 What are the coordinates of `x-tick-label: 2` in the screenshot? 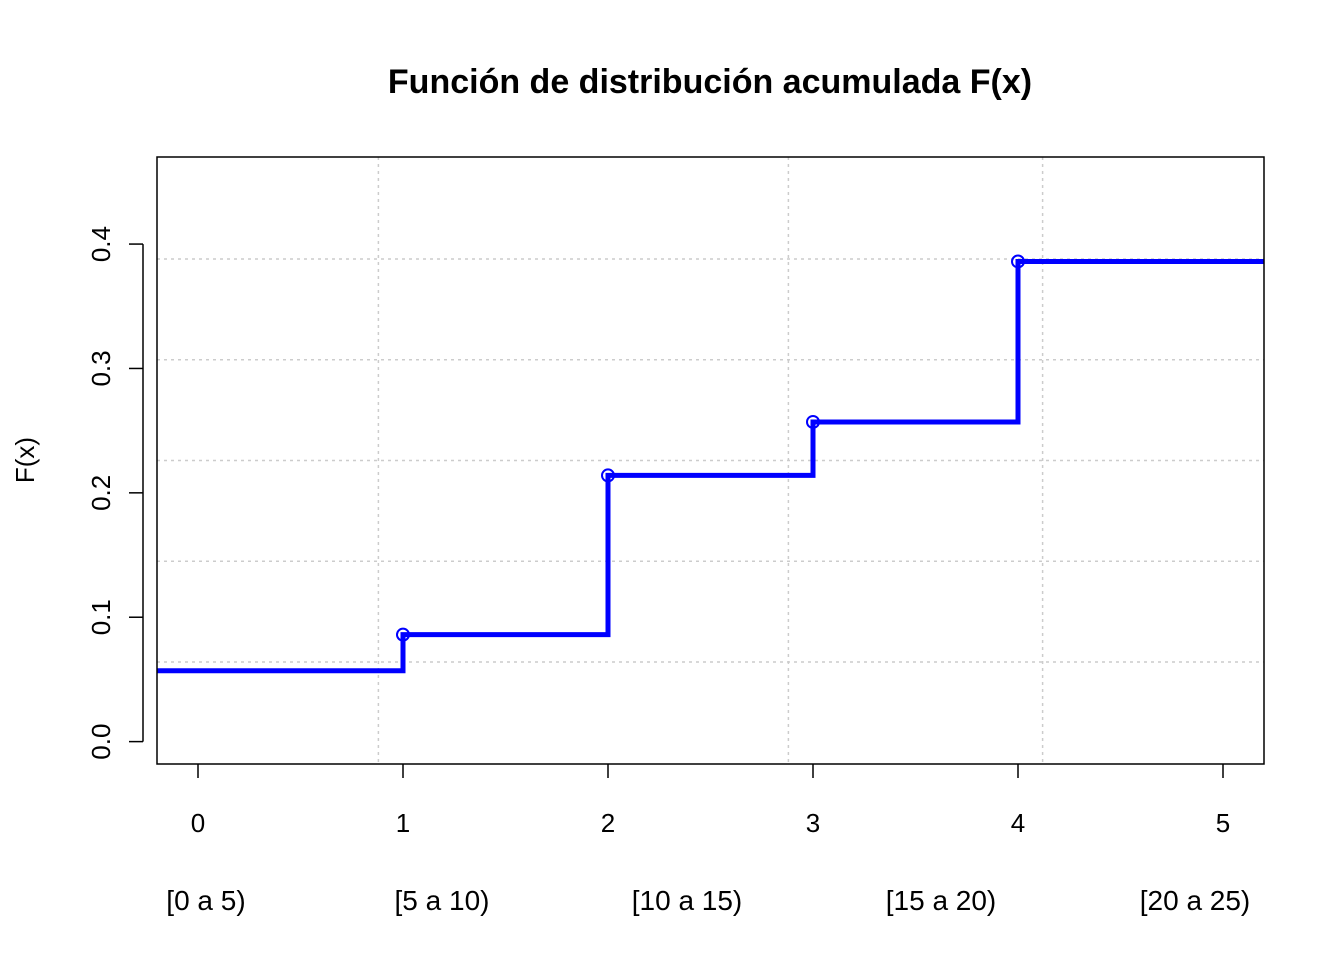 It's located at (608, 823).